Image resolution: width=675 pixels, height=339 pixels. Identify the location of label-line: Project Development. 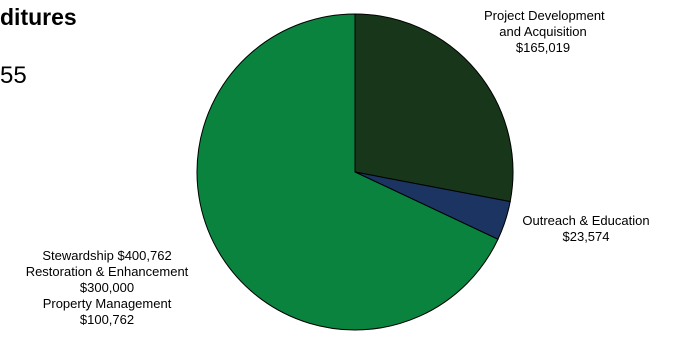
(544, 15).